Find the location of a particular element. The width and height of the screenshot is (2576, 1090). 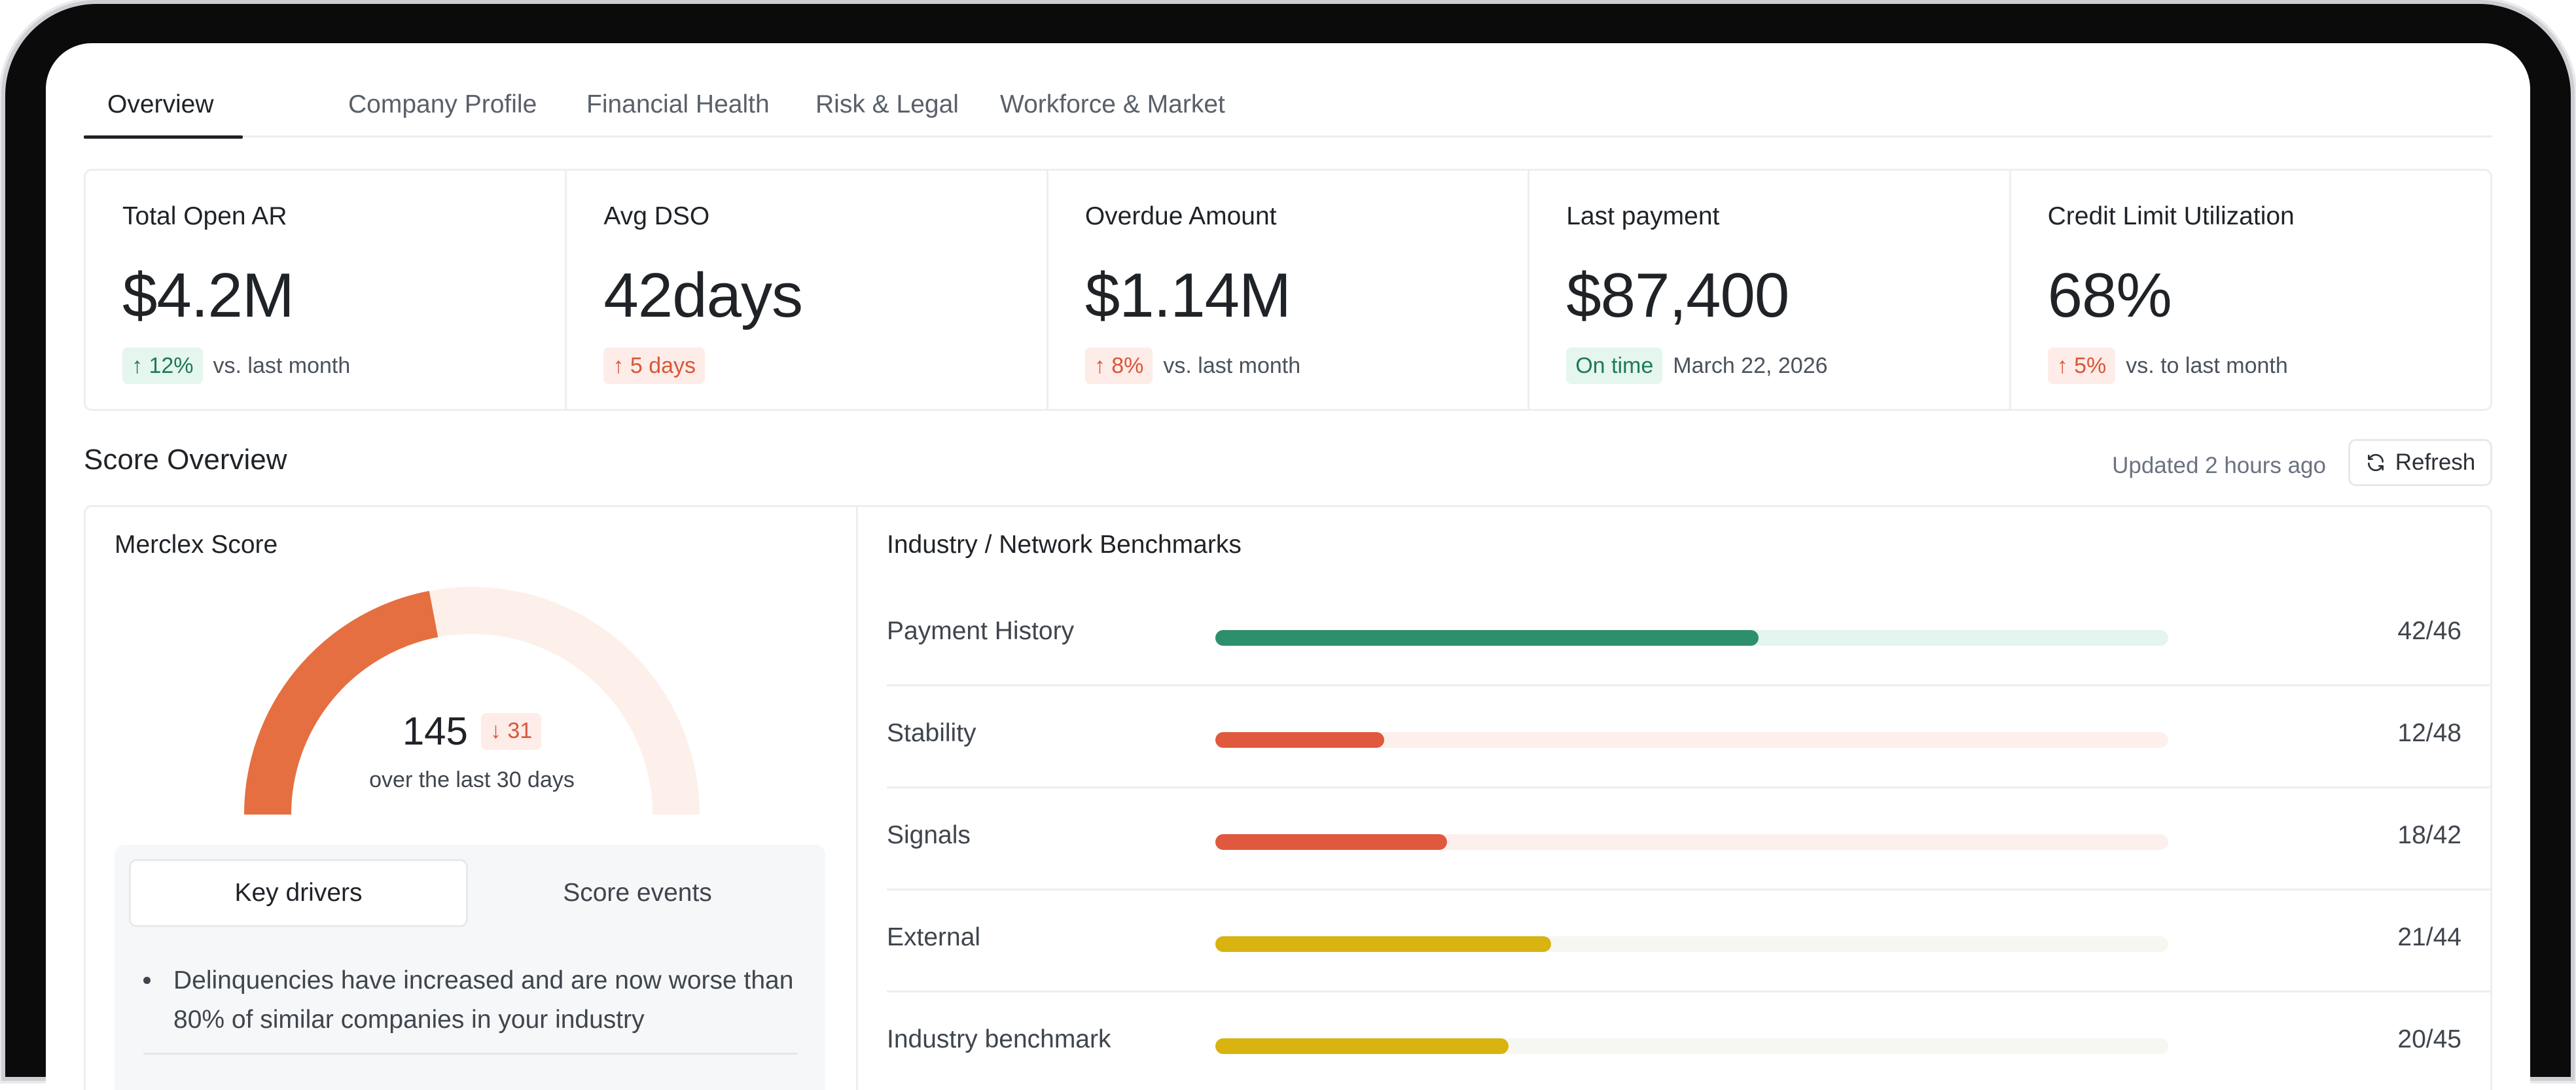

benchmark-value: 20/45 is located at coordinates (2429, 1039).